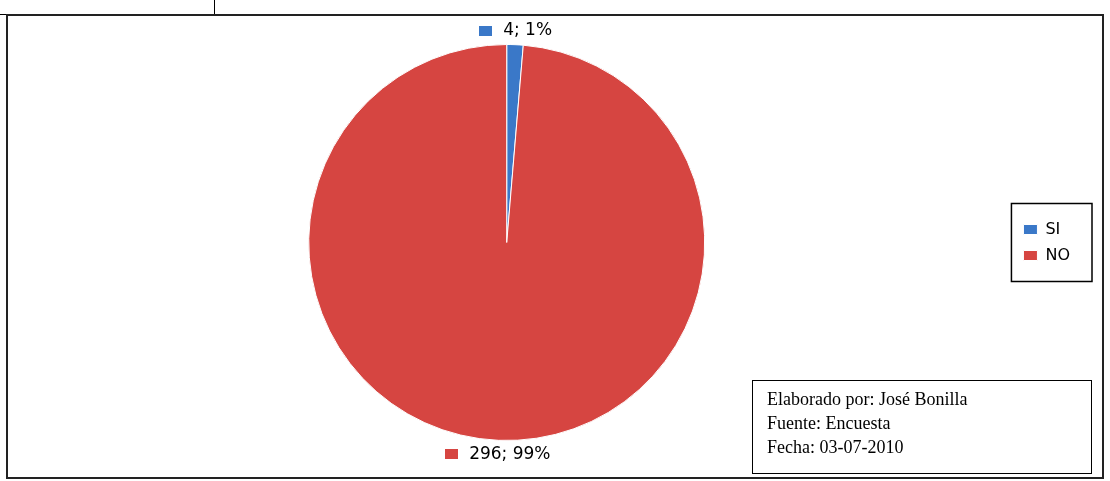  Describe the element at coordinates (829, 423) in the screenshot. I see `source-note: Fuente: Encuesta` at that location.